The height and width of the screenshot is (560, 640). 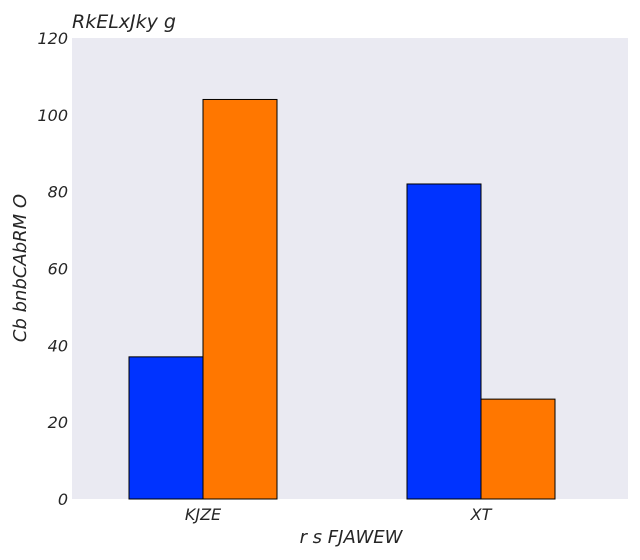 I want to click on x-tick-labels: KJZE XT, so click(x=339, y=514).